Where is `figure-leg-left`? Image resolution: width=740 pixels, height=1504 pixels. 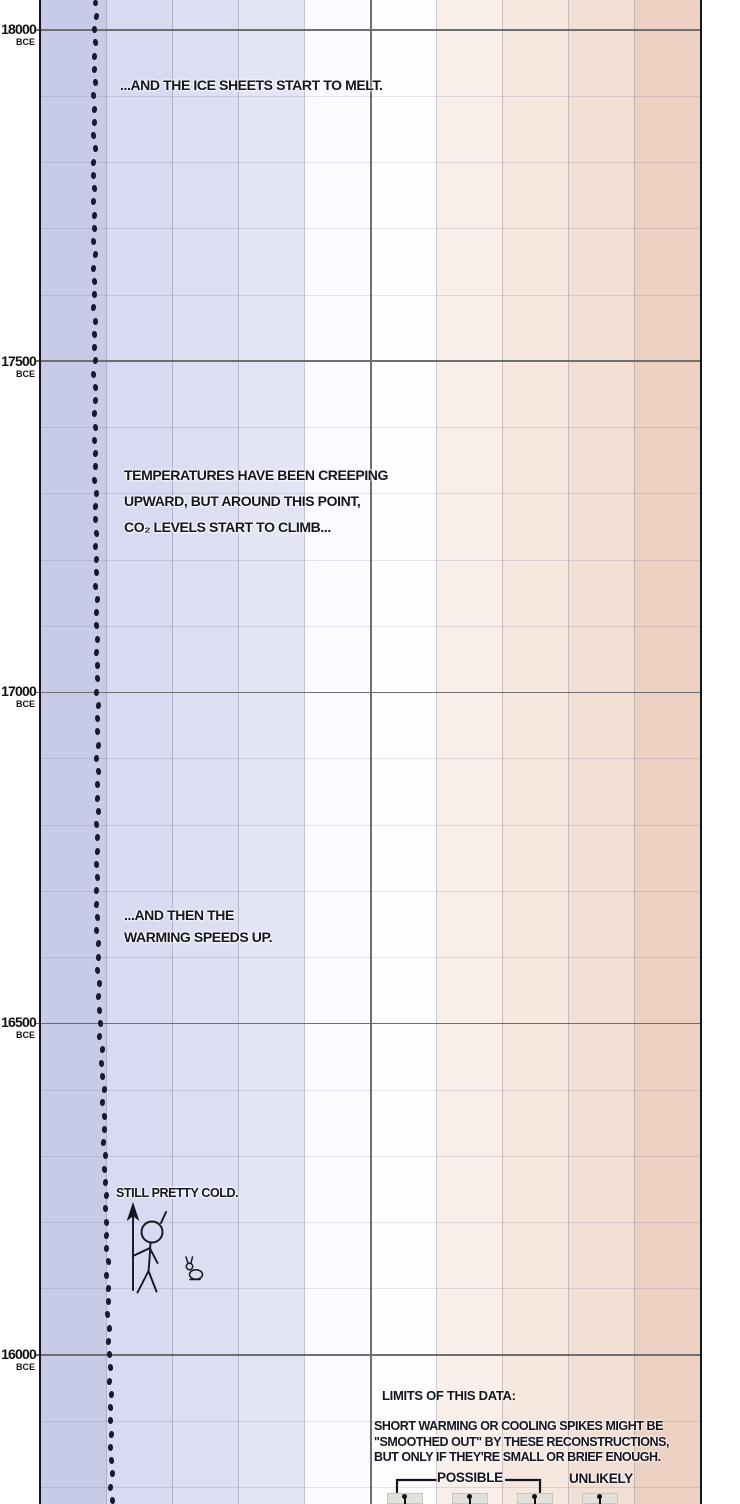 figure-leg-left is located at coordinates (143, 1282).